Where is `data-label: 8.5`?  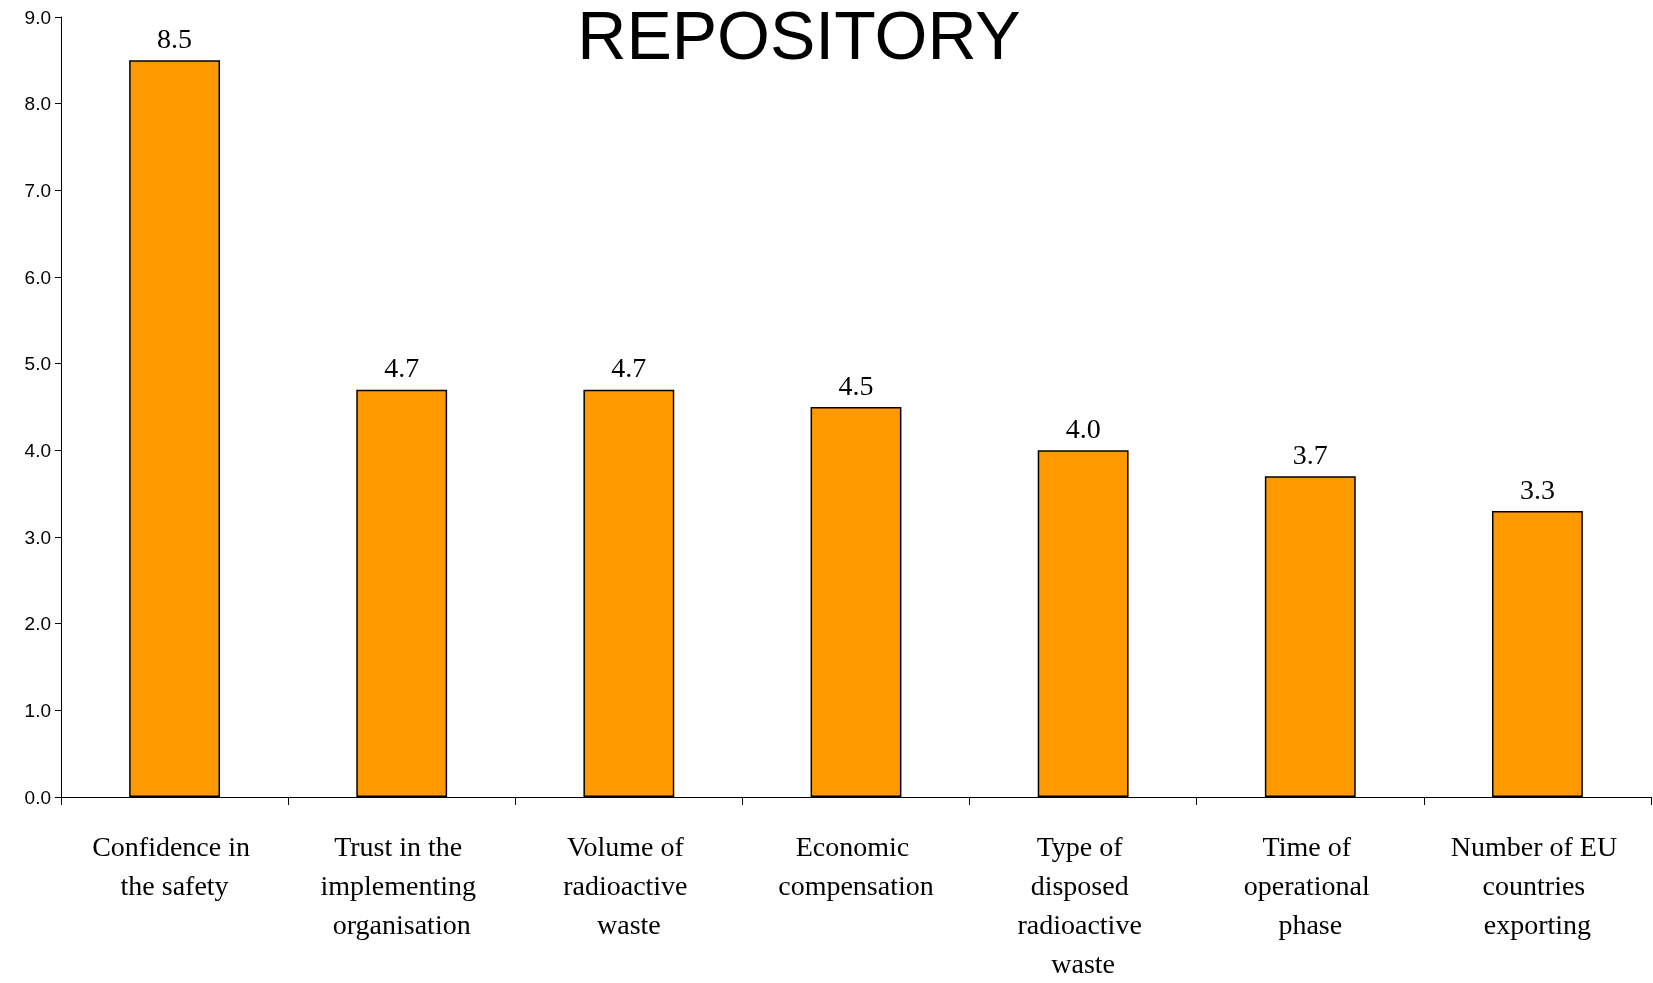
data-label: 8.5 is located at coordinates (175, 38).